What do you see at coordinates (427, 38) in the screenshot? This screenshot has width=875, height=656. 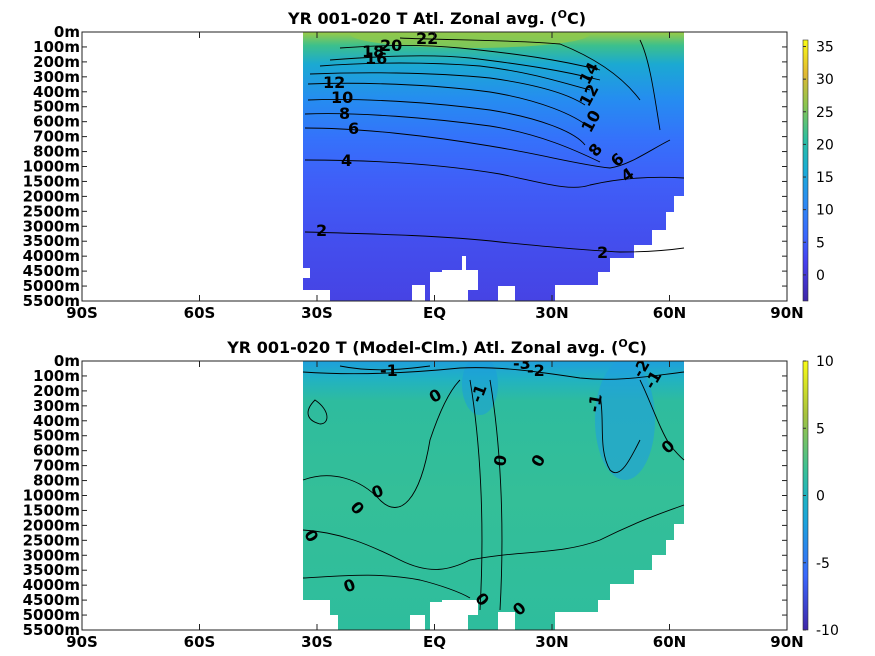 I see `top-clabel: 22` at bounding box center [427, 38].